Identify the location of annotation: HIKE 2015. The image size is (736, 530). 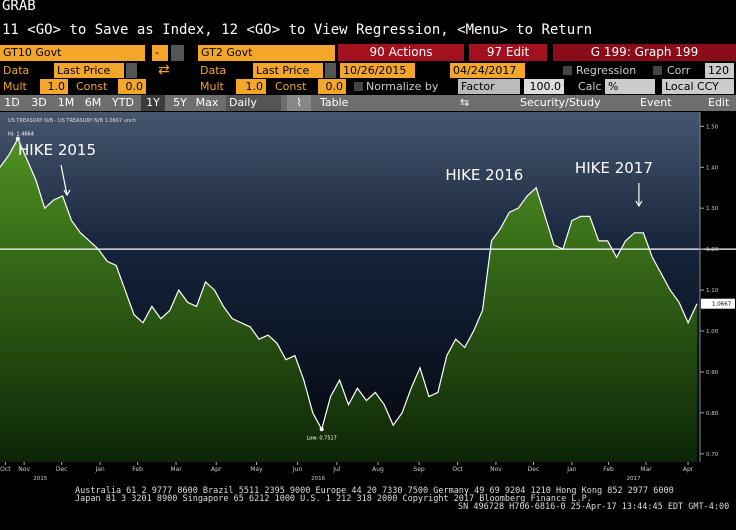
(57, 150).